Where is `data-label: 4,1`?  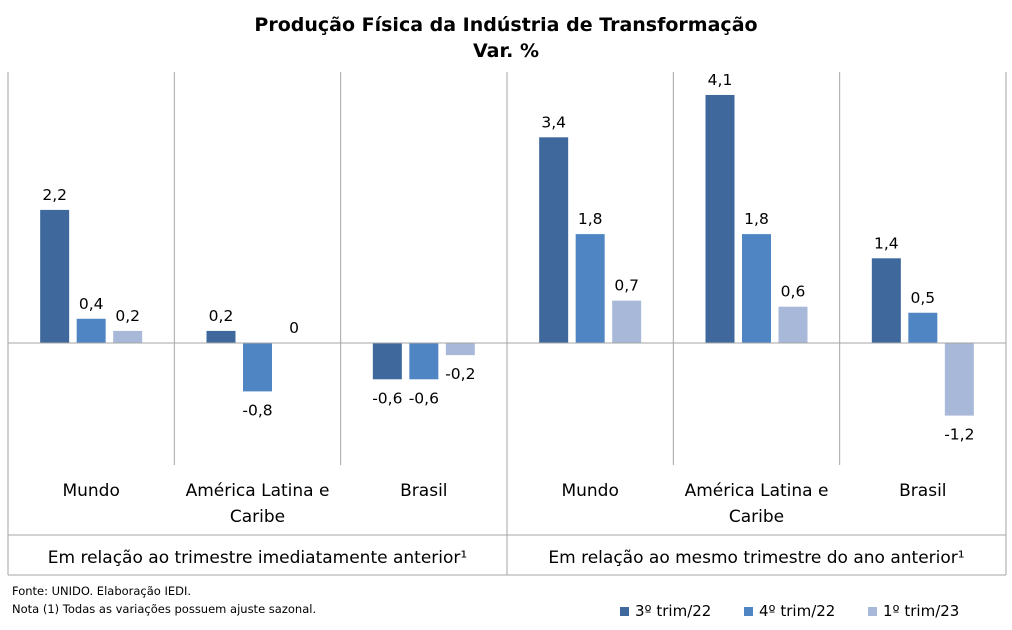
data-label: 4,1 is located at coordinates (720, 80).